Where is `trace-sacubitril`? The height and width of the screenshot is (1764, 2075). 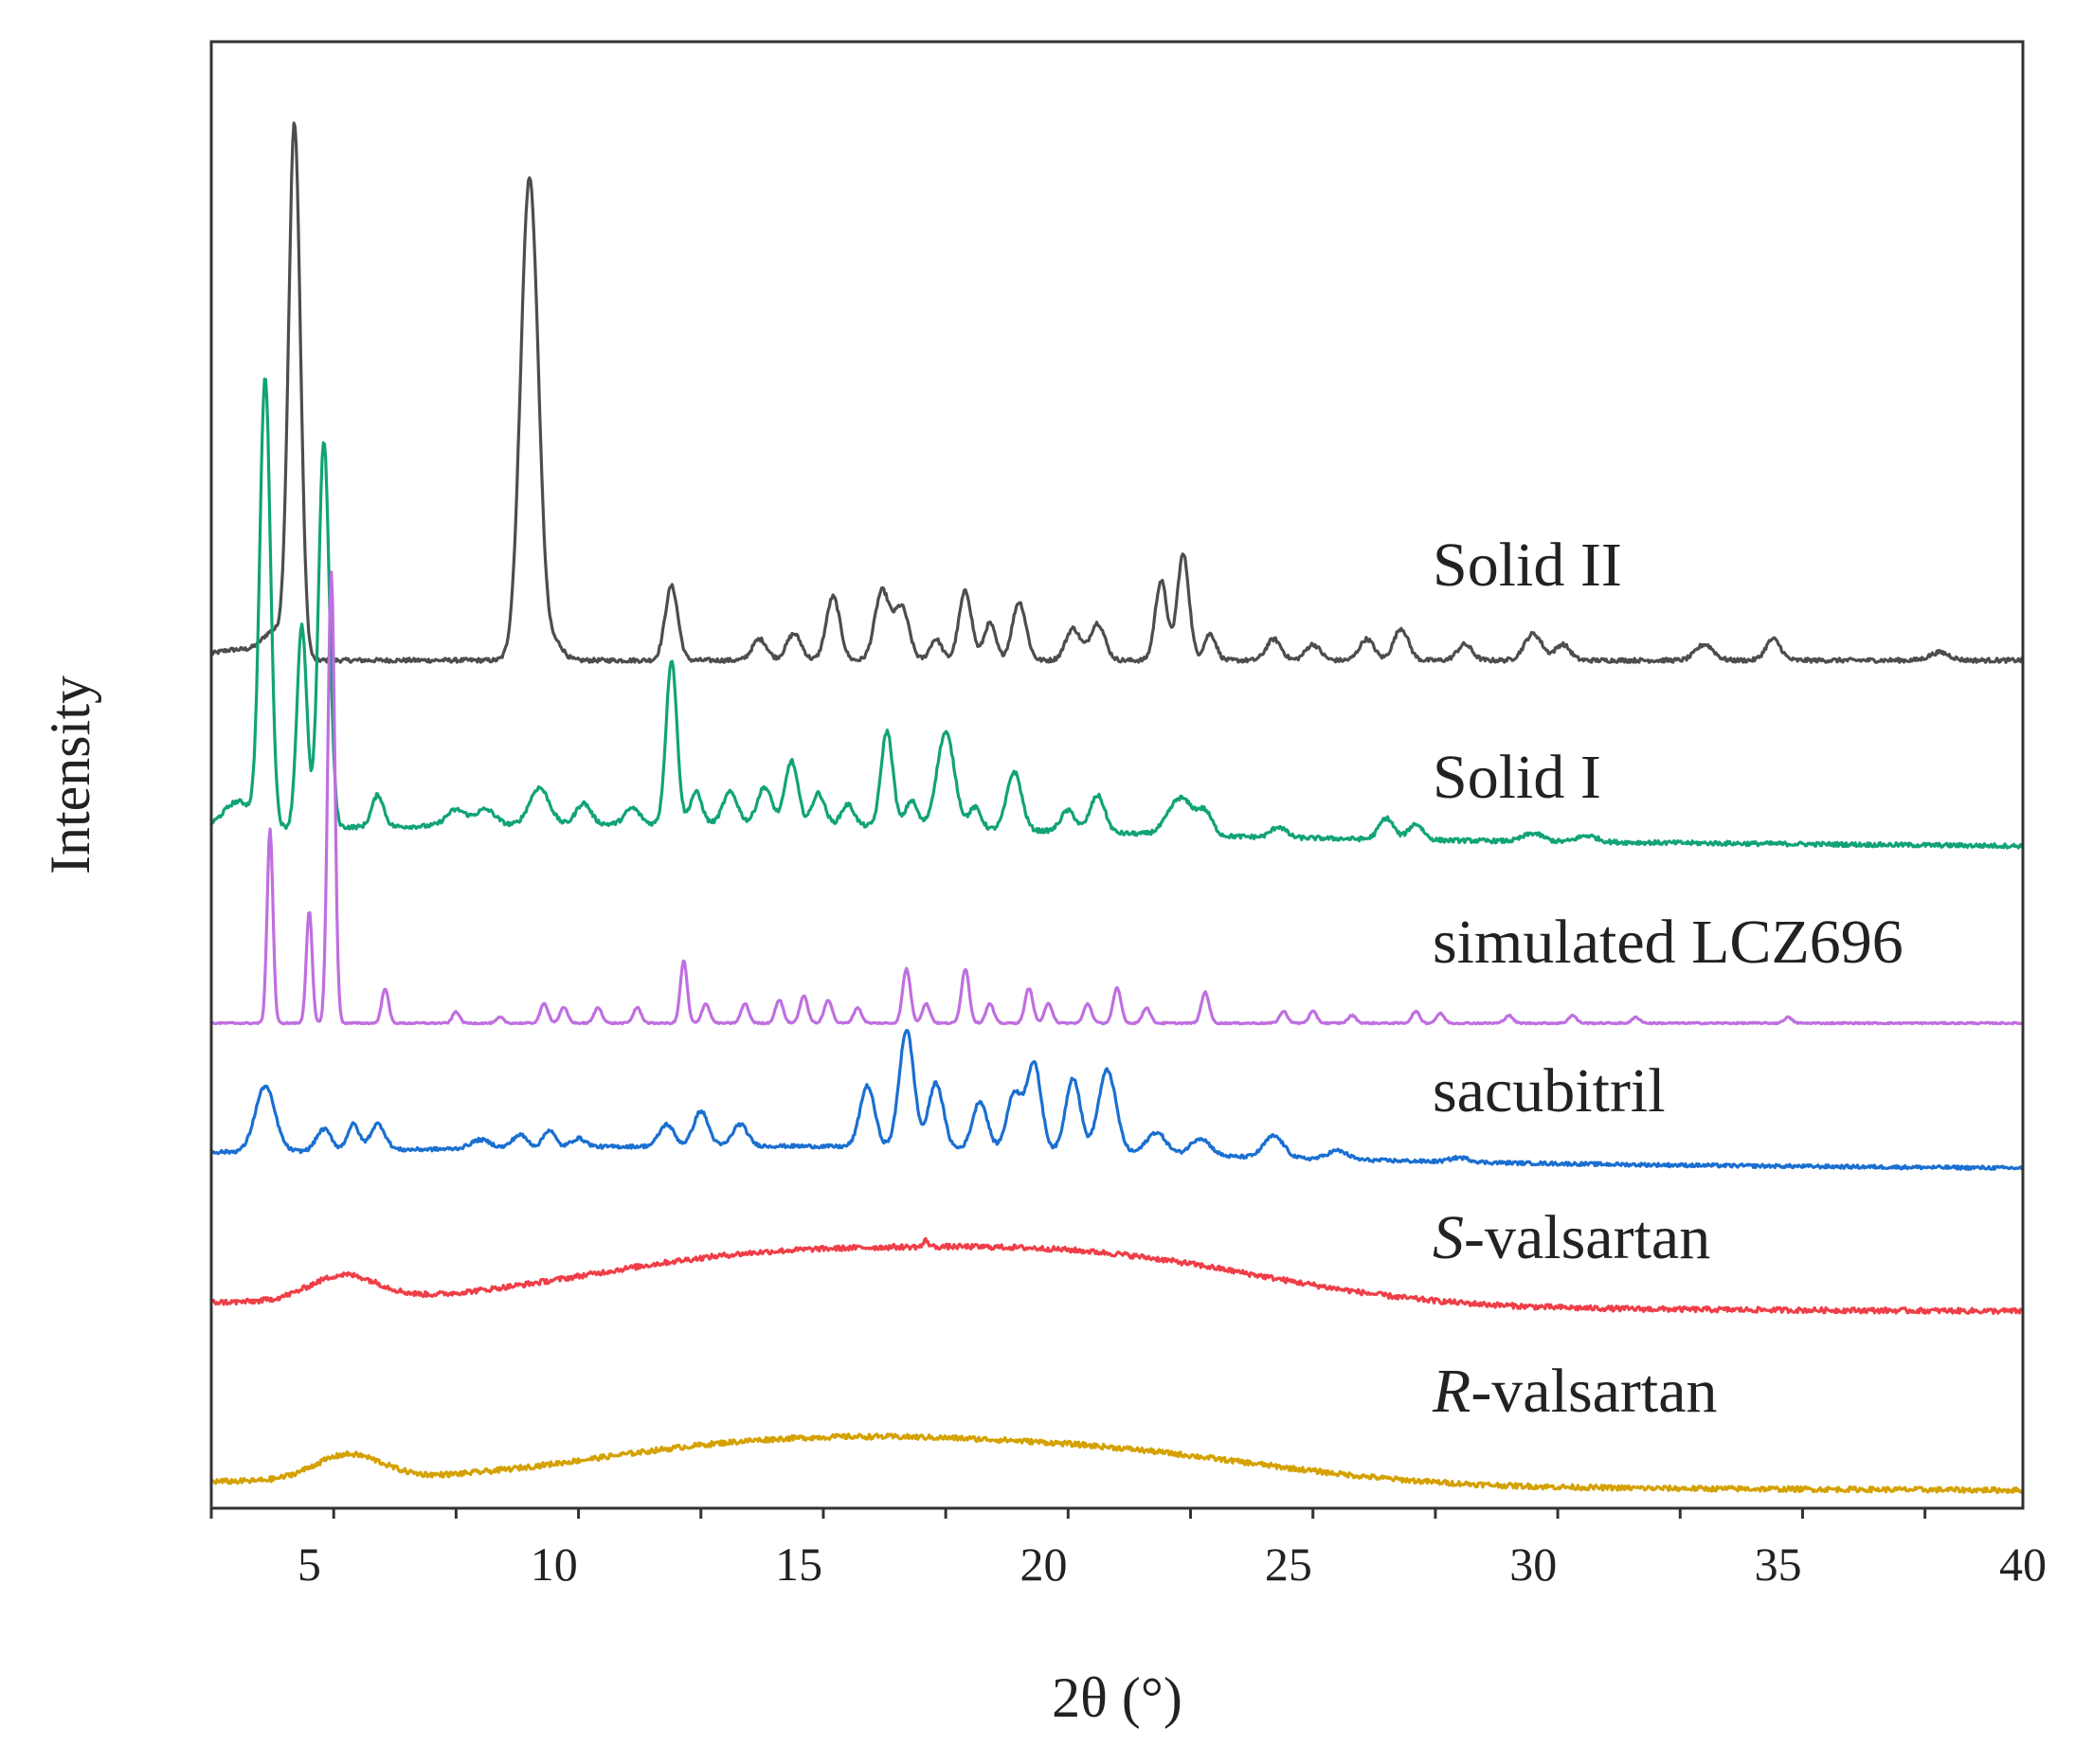
trace-sacubitril is located at coordinates (1117, 1100).